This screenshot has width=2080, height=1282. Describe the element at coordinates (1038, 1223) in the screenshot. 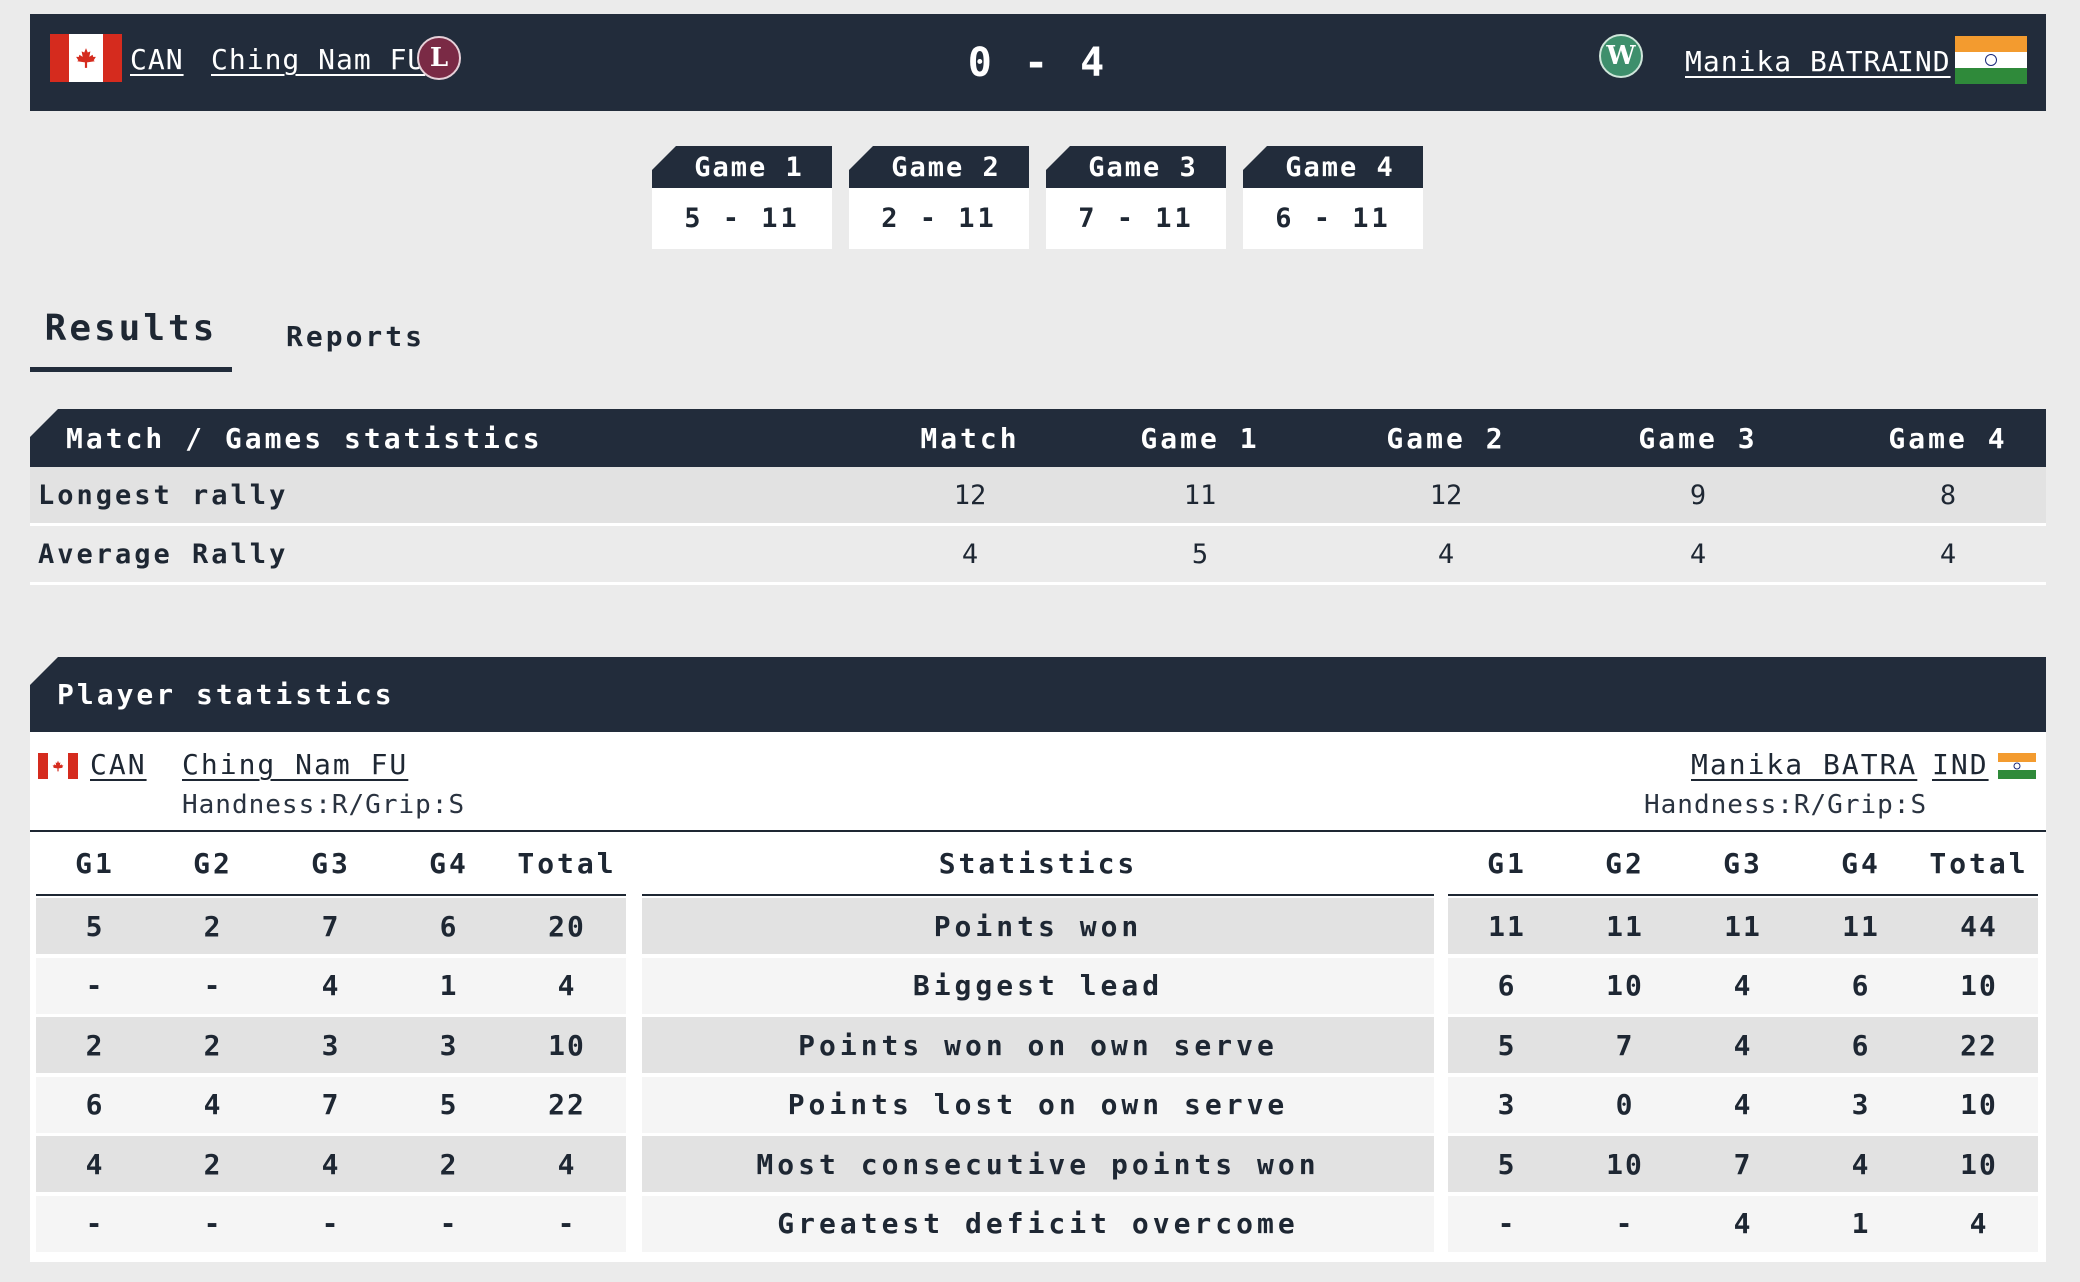

I see `table-row: Greatest deficit overcome - - - - - - - 4 1 4` at that location.